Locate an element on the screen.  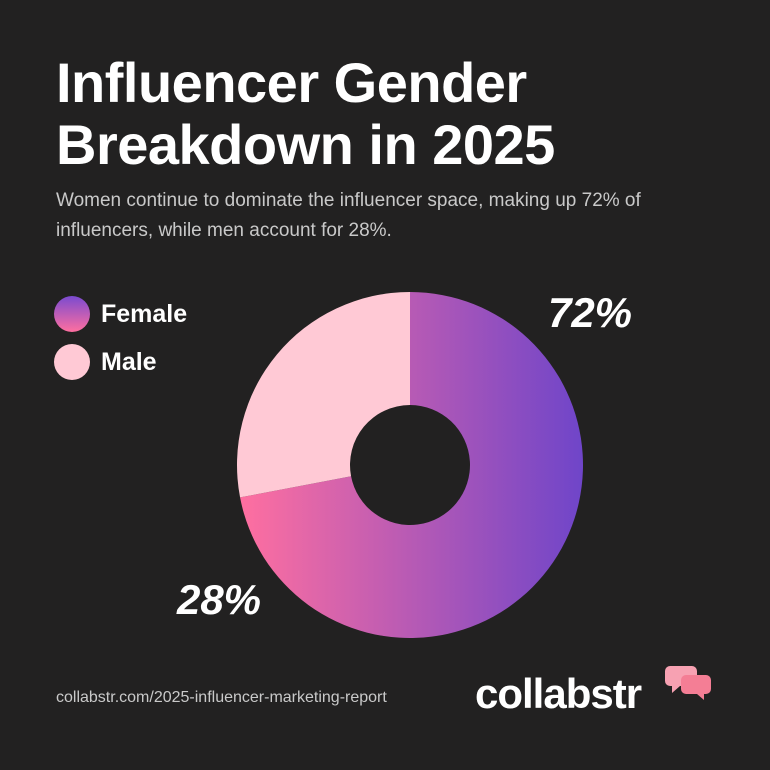
legend-swatch-male is located at coordinates (72, 362).